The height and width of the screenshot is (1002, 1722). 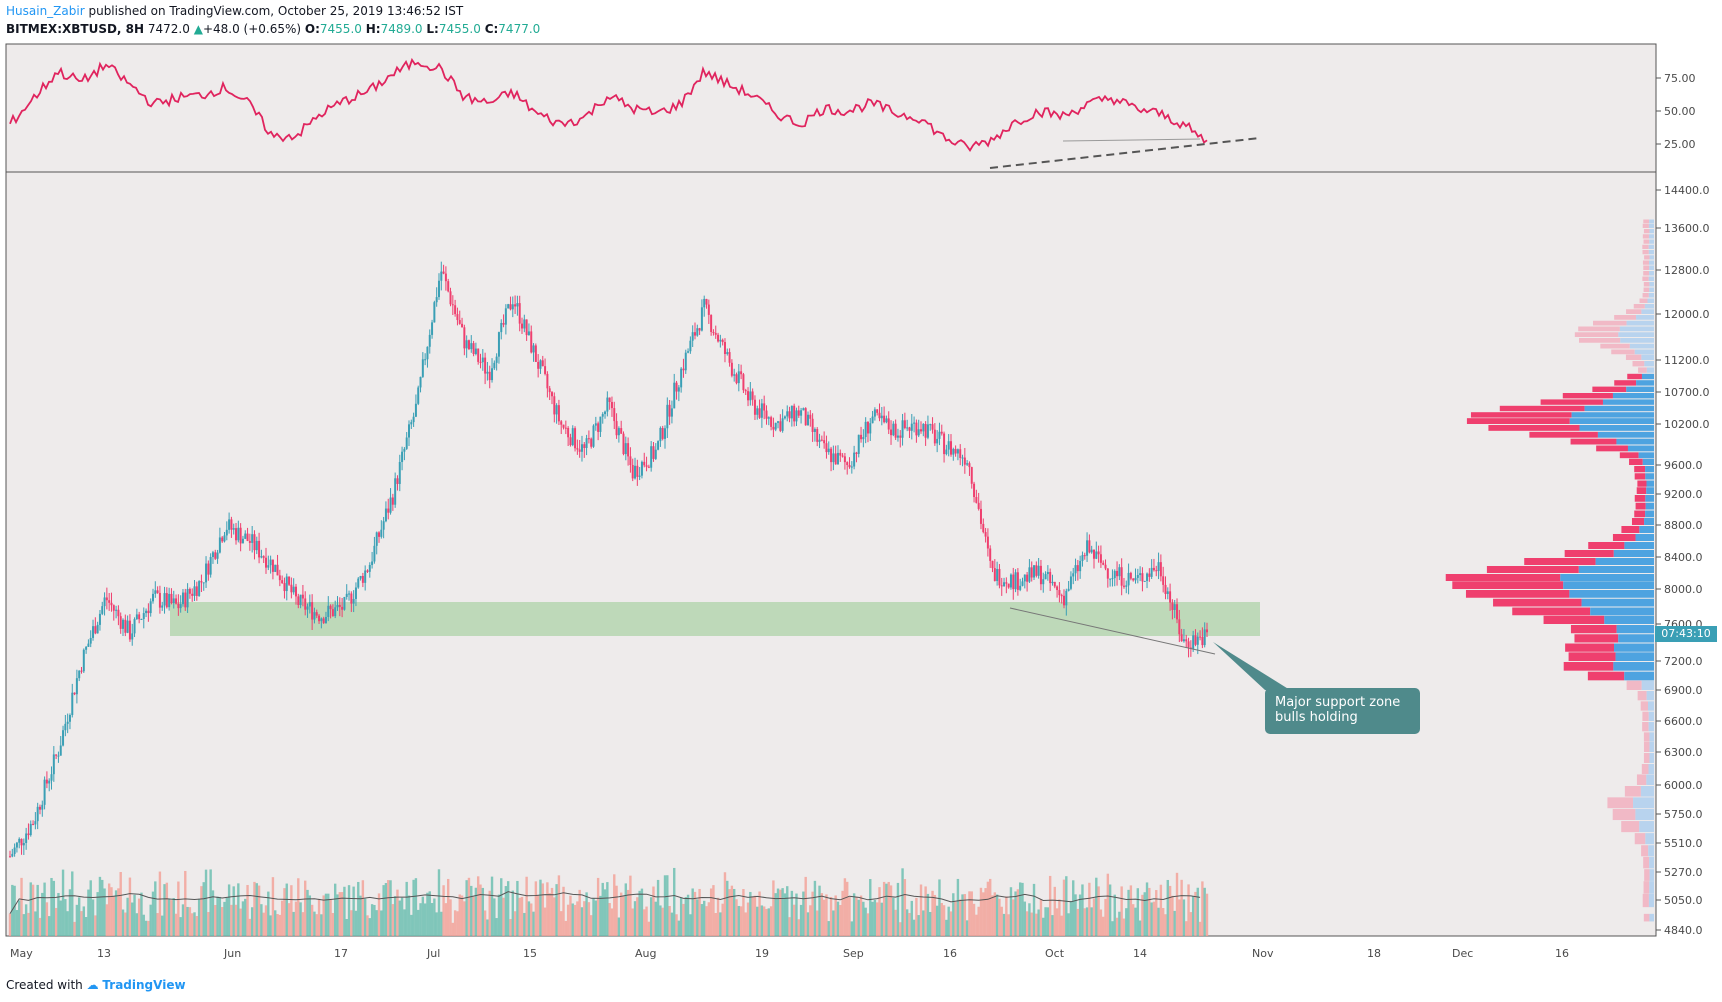 I want to click on price-tick-label: 8000.0, so click(x=1683, y=589).